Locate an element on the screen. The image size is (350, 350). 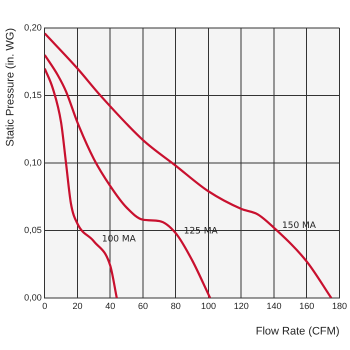
x-tick-label: 40 is located at coordinates (110, 305).